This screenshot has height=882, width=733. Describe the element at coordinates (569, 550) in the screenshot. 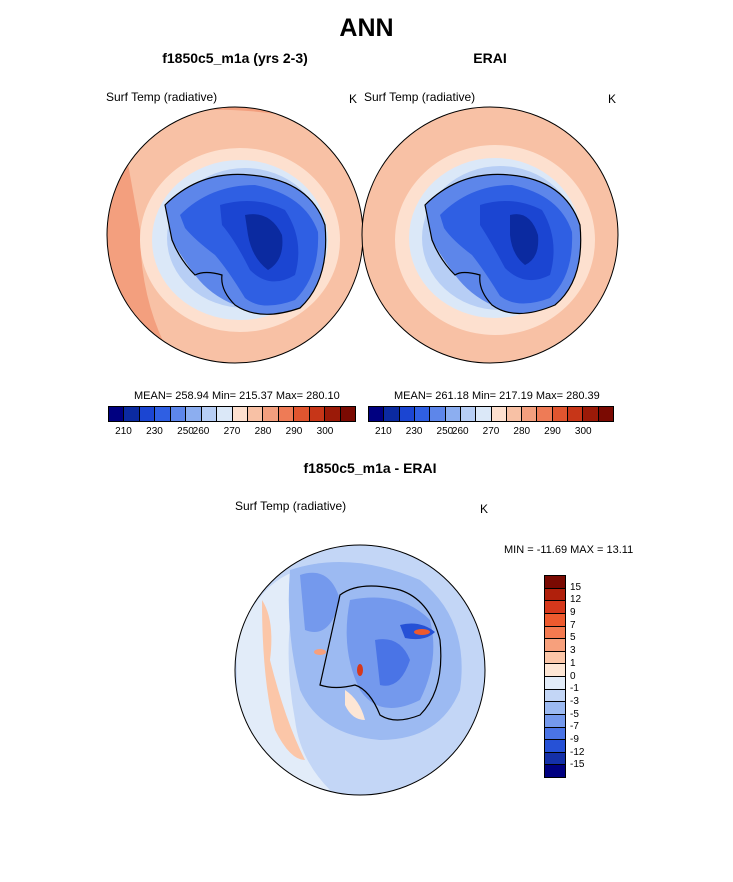

I see `diff-panel-minmax: MIN = -11.69 MAX = 13.11` at that location.